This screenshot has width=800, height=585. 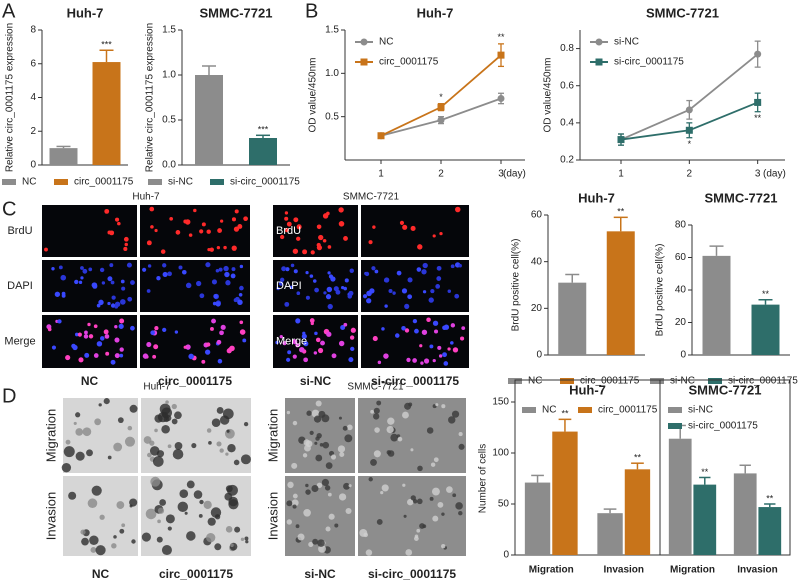 What do you see at coordinates (537, 308) in the screenshot?
I see `y-tick-label: 20` at bounding box center [537, 308].